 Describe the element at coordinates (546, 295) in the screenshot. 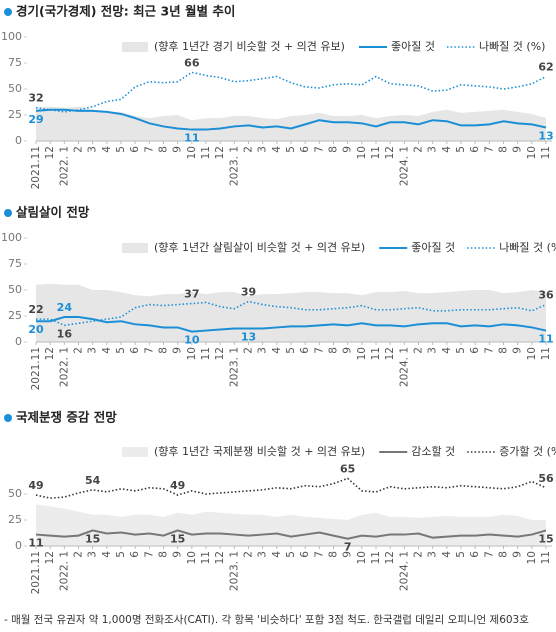

I see `data-label: 36` at that location.